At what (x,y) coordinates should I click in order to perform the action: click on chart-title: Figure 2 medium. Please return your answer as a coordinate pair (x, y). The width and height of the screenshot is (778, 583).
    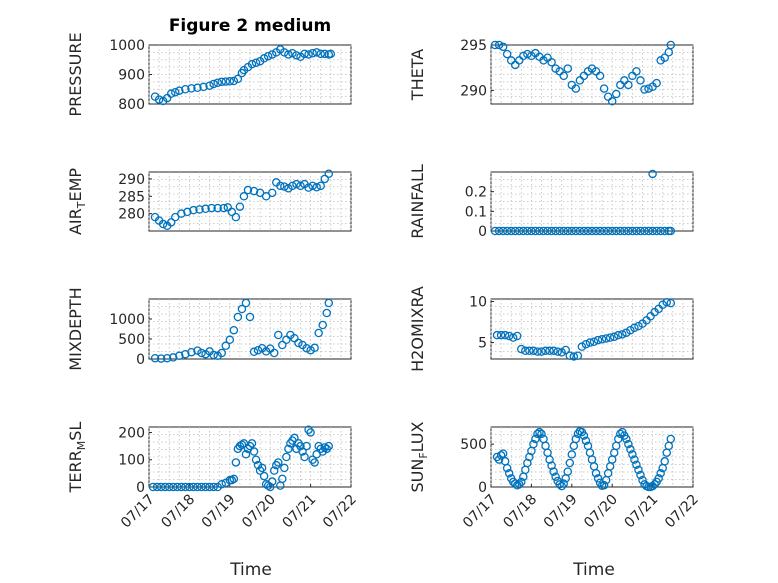
    Looking at the image, I should click on (250, 26).